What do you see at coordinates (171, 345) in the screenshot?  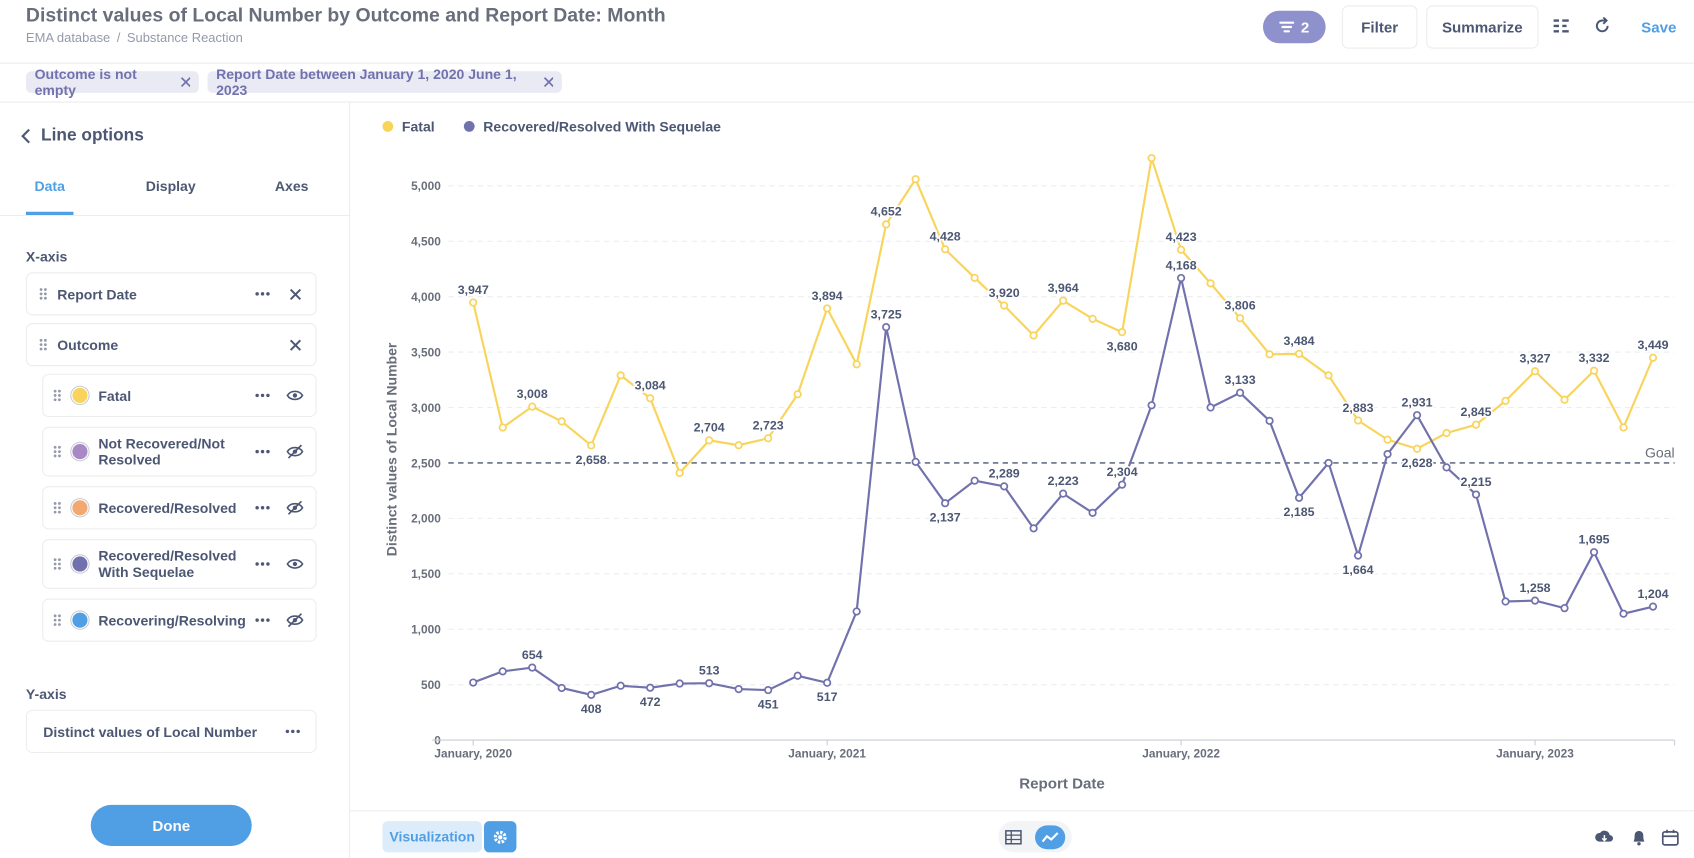 I see `field-item: Outcome` at bounding box center [171, 345].